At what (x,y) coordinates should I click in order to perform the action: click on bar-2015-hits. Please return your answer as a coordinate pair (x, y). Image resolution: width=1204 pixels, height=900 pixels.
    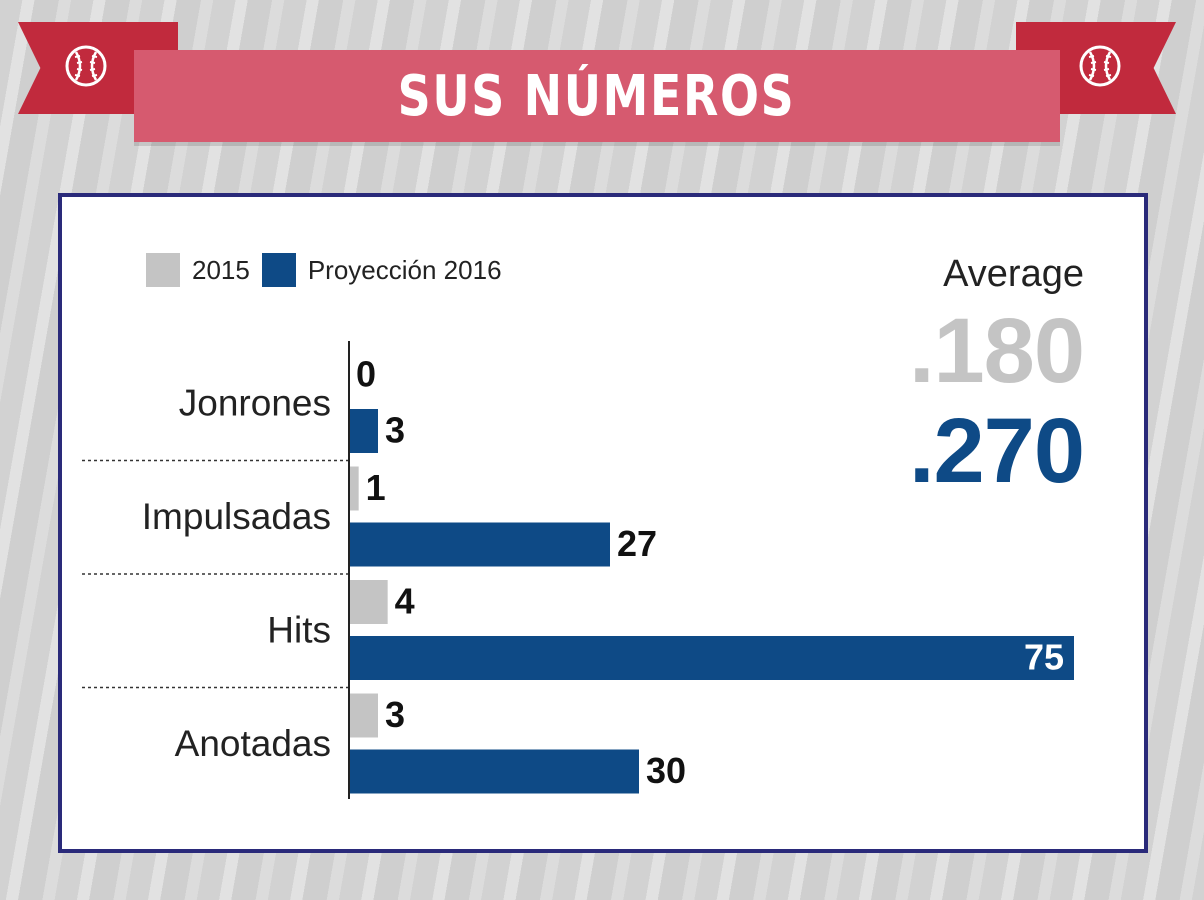
    Looking at the image, I should click on (368, 602).